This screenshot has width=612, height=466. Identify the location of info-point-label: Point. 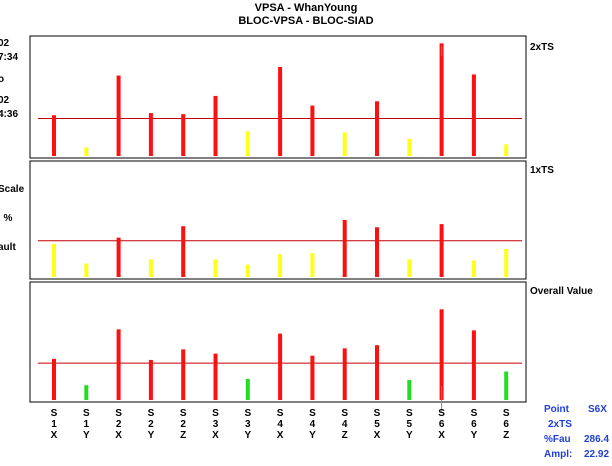
(556, 409).